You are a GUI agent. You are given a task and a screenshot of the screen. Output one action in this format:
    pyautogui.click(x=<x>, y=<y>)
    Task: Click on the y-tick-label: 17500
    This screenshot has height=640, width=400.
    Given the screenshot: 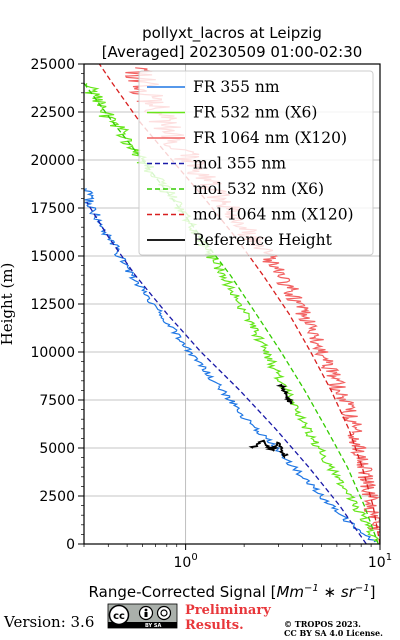 What is the action you would take?
    pyautogui.click(x=52, y=209)
    